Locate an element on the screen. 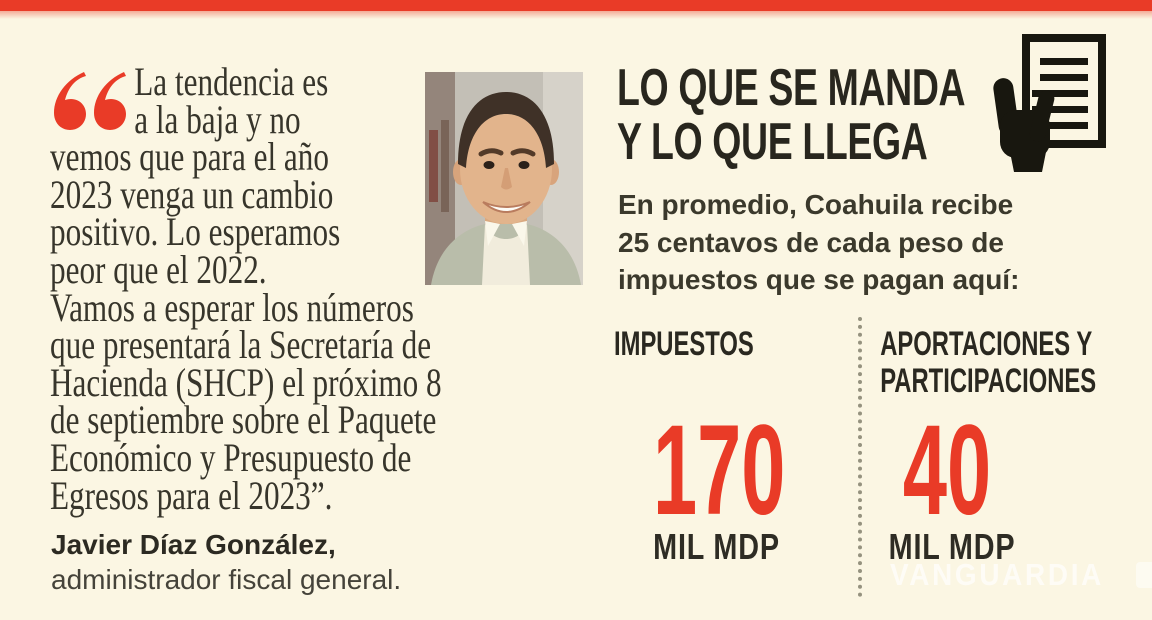 The width and height of the screenshot is (1152, 620). quote-line: 2023 venga un cambio is located at coordinates (192, 194).